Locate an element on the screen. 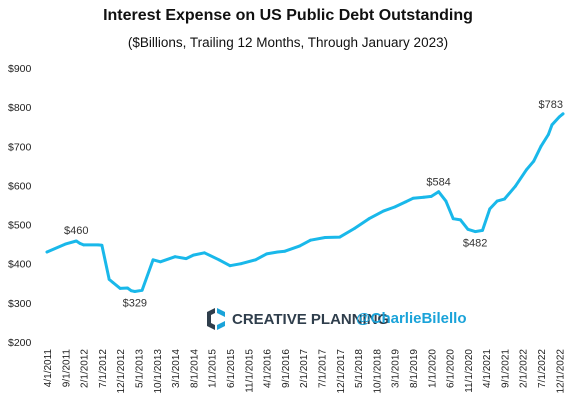 The height and width of the screenshot is (409, 576). x-tick-label: 9/1/2016 is located at coordinates (286, 368).